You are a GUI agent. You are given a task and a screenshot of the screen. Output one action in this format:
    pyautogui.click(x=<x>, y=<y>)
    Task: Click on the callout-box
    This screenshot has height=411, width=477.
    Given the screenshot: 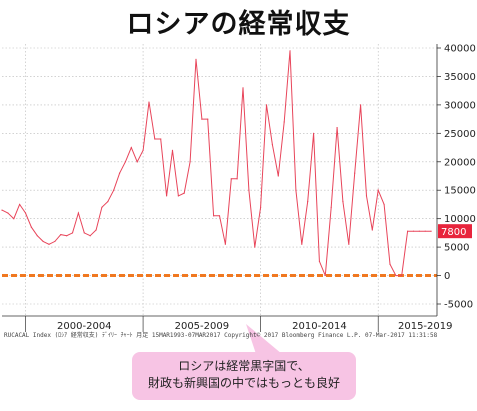 What is the action you would take?
    pyautogui.click(x=244, y=376)
    